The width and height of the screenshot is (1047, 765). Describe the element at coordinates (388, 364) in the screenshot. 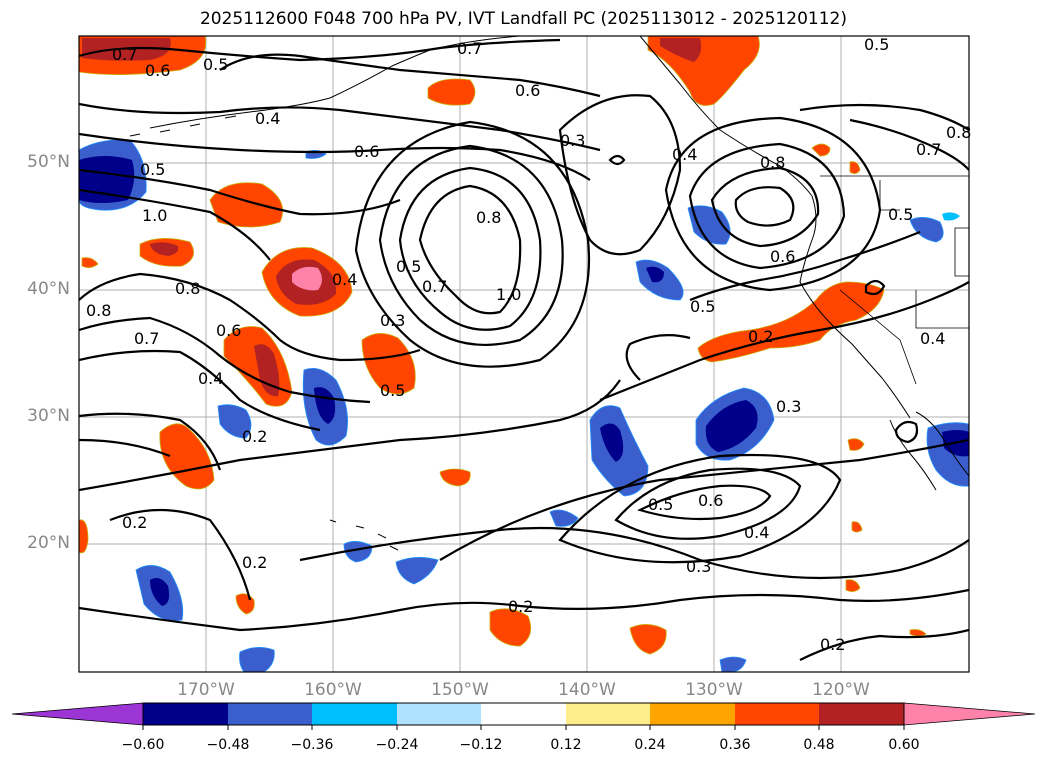

I see `pos-blob-f` at that location.